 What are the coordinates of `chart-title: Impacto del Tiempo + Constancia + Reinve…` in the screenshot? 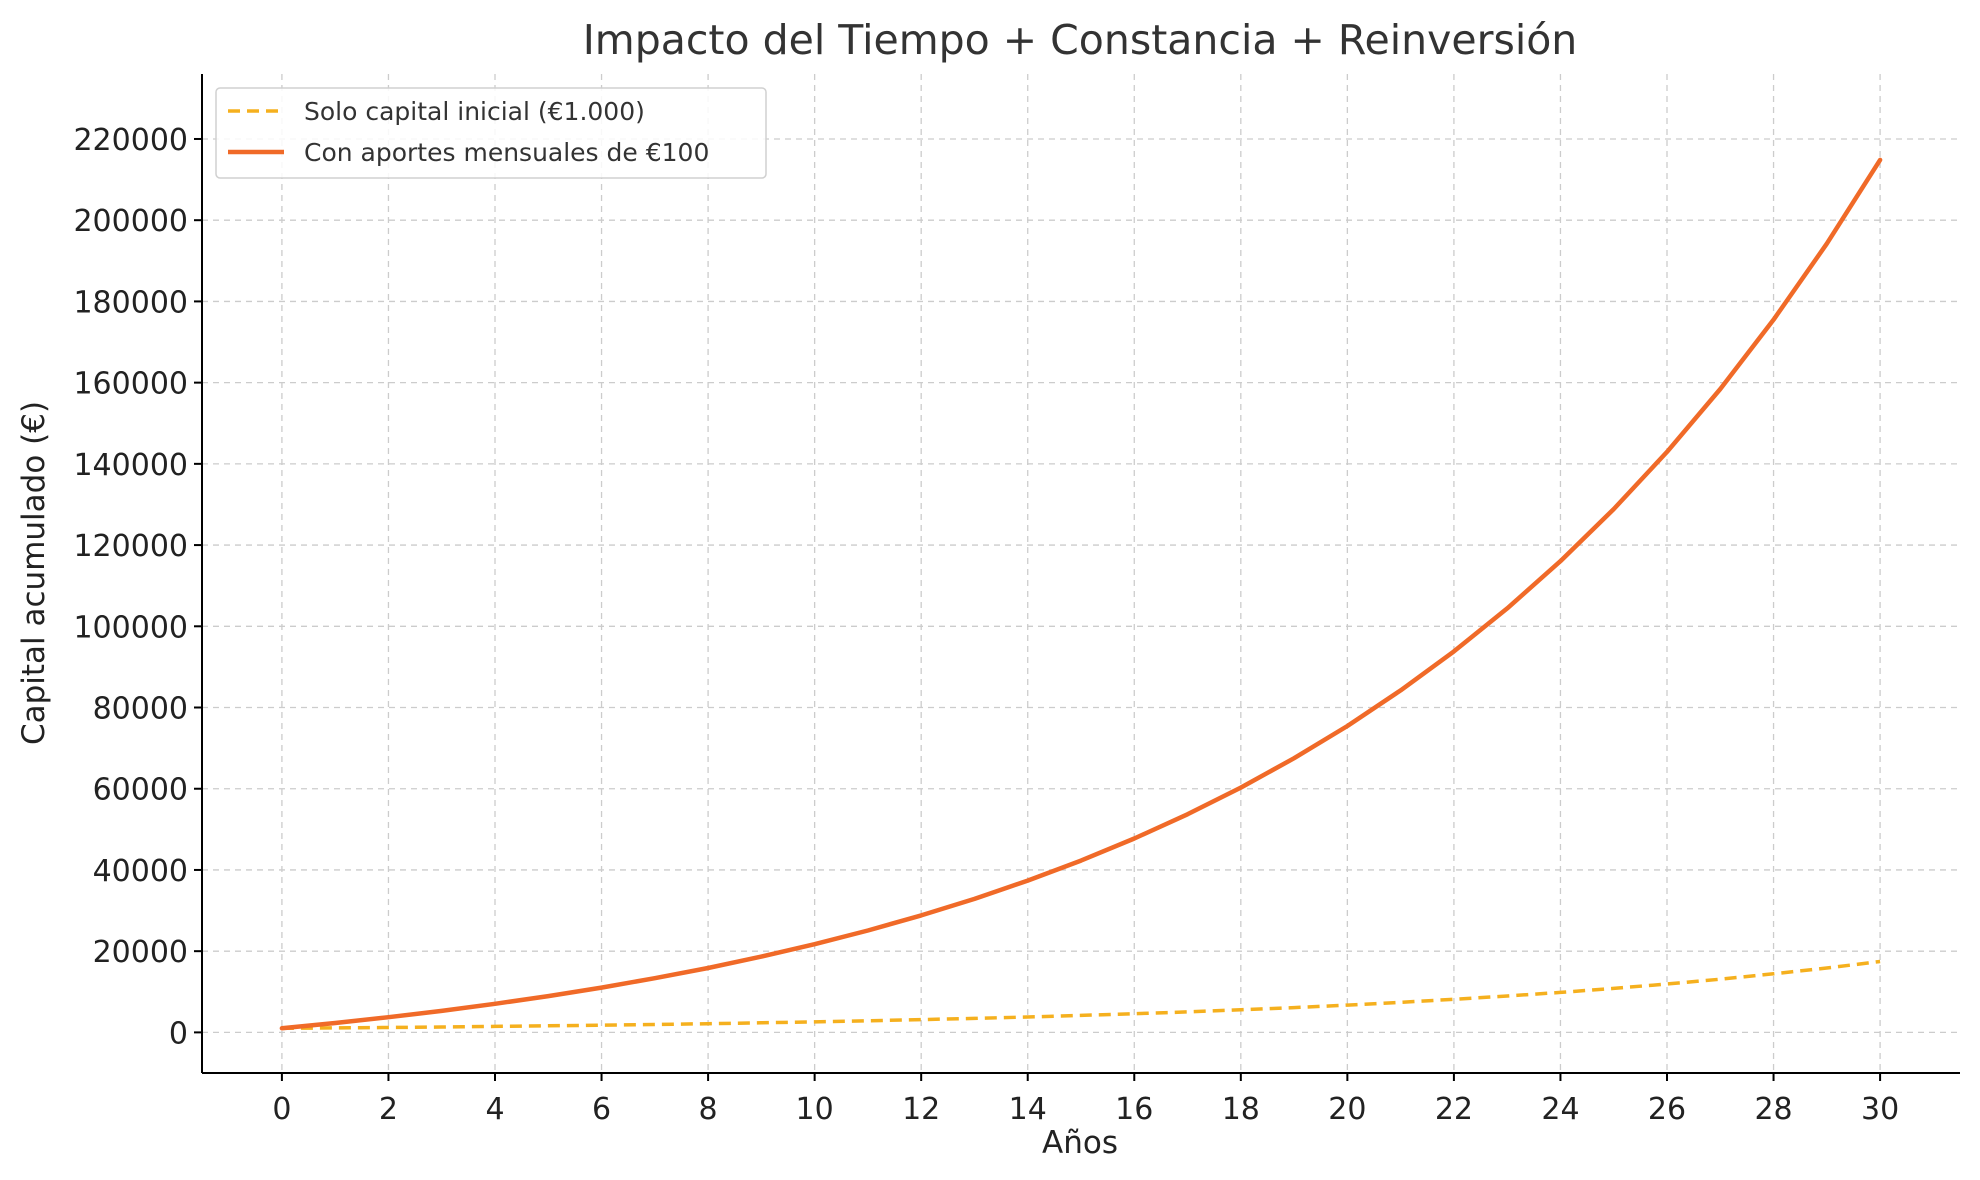 It's located at (1080, 40).